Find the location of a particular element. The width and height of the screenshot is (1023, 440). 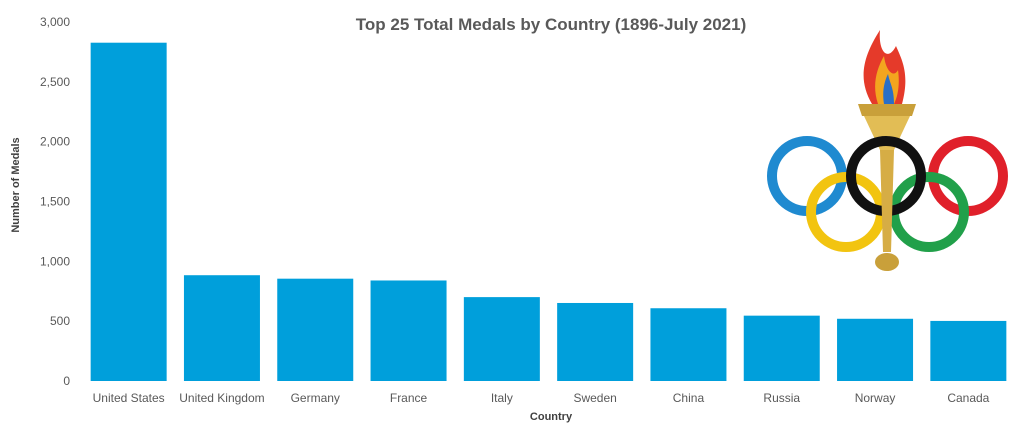

x-tick-label: Sweden is located at coordinates (594, 398).